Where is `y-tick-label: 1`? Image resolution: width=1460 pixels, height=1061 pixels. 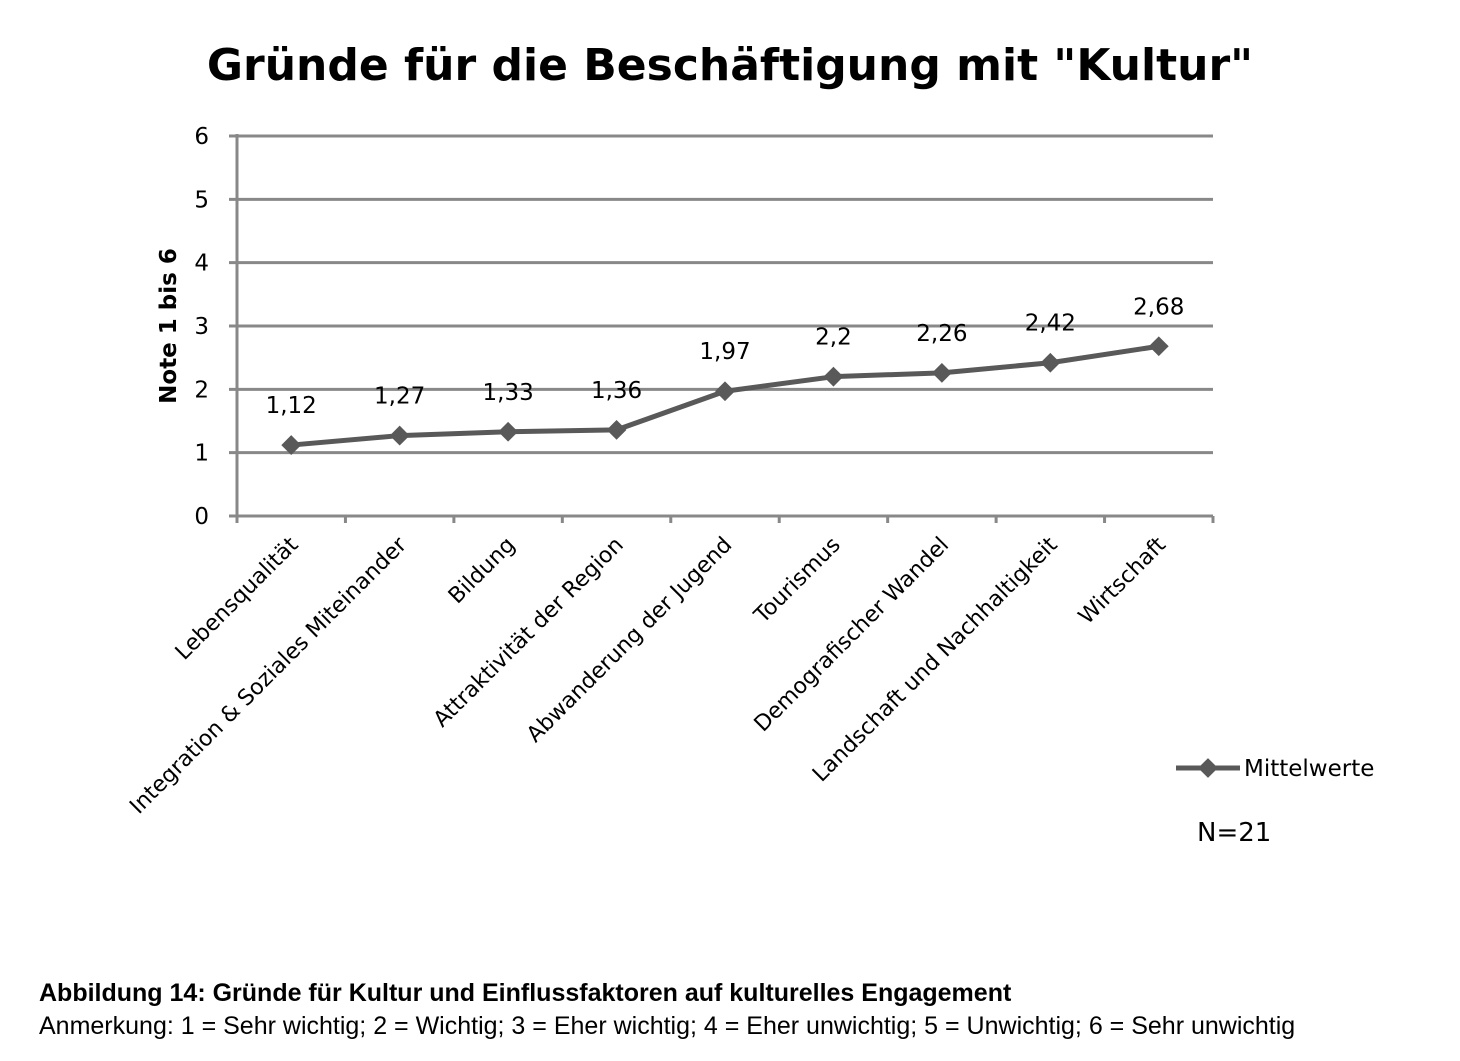 y-tick-label: 1 is located at coordinates (201, 454).